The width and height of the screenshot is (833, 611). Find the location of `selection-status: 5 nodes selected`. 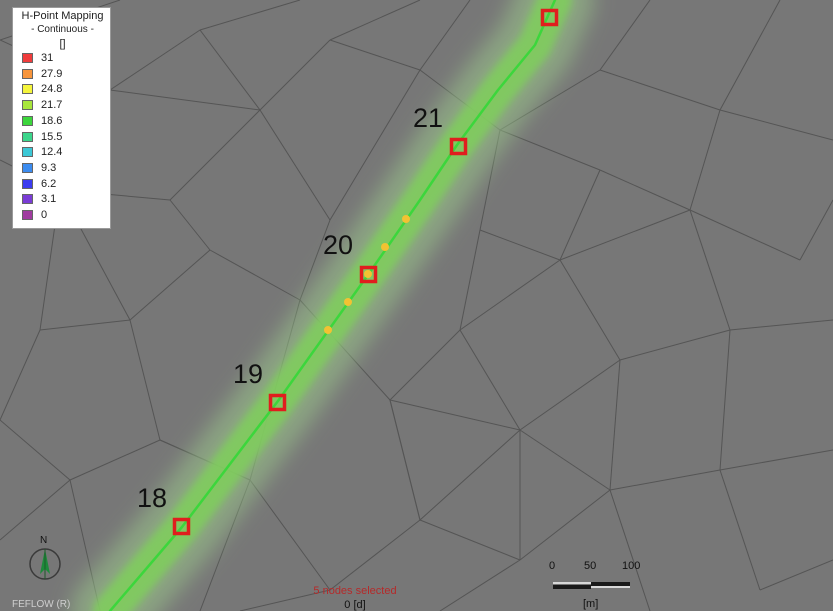

selection-status: 5 nodes selected is located at coordinates (355, 591).